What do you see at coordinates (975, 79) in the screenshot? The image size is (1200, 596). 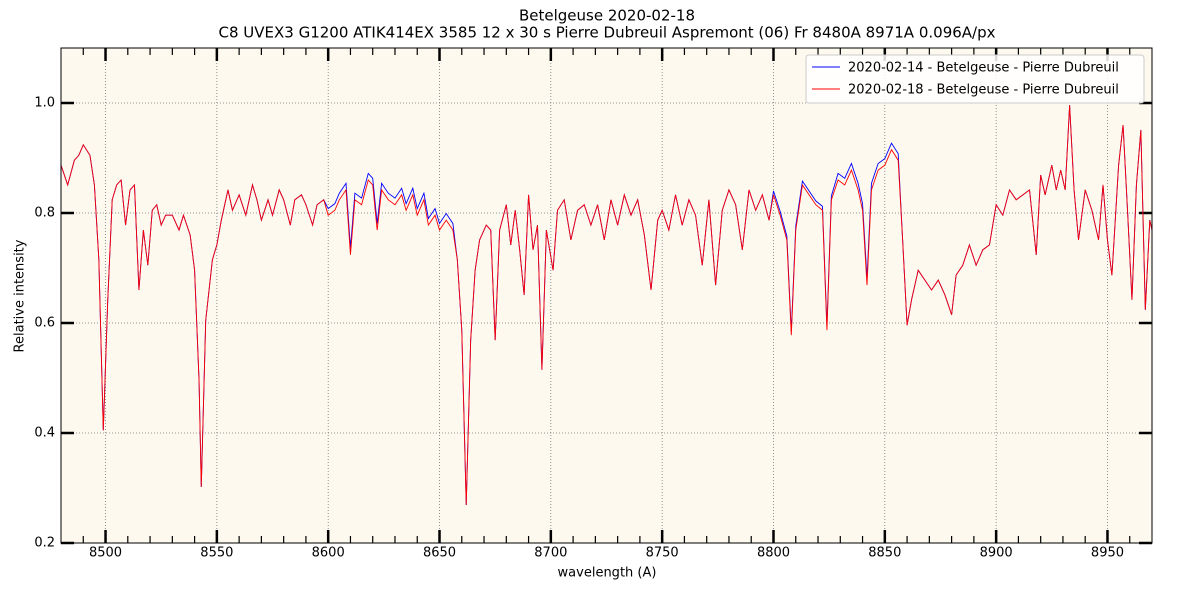 I see `legend-box` at bounding box center [975, 79].